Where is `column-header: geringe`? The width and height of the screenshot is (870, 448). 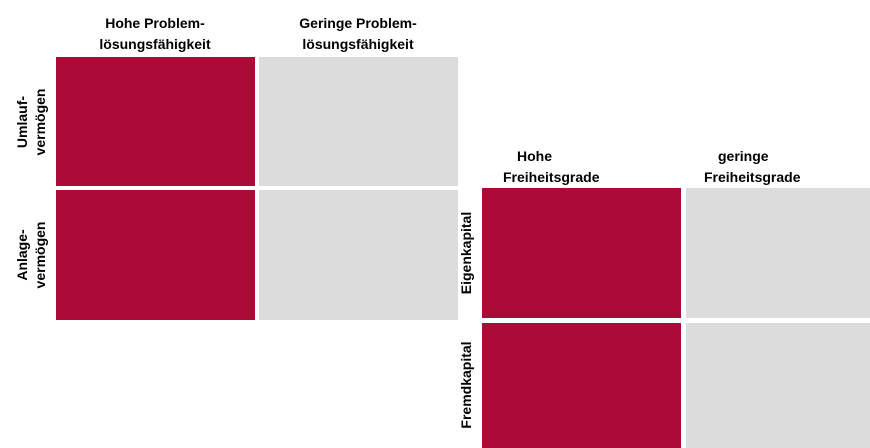 column-header: geringe is located at coordinates (743, 156).